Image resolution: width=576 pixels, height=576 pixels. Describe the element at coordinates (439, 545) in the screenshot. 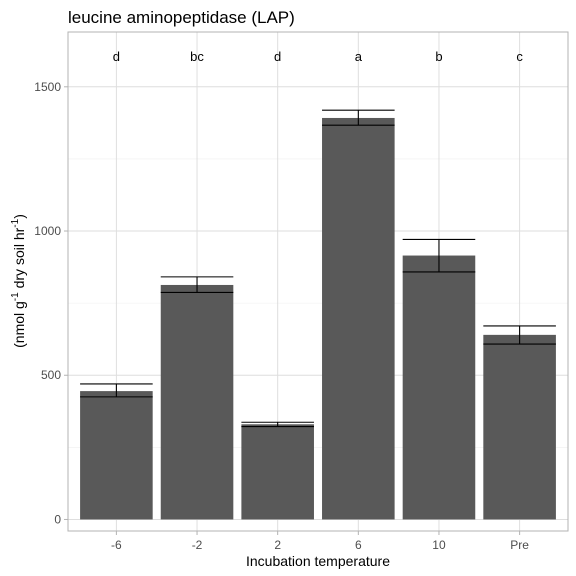

I see `x-tick-label: 10` at that location.